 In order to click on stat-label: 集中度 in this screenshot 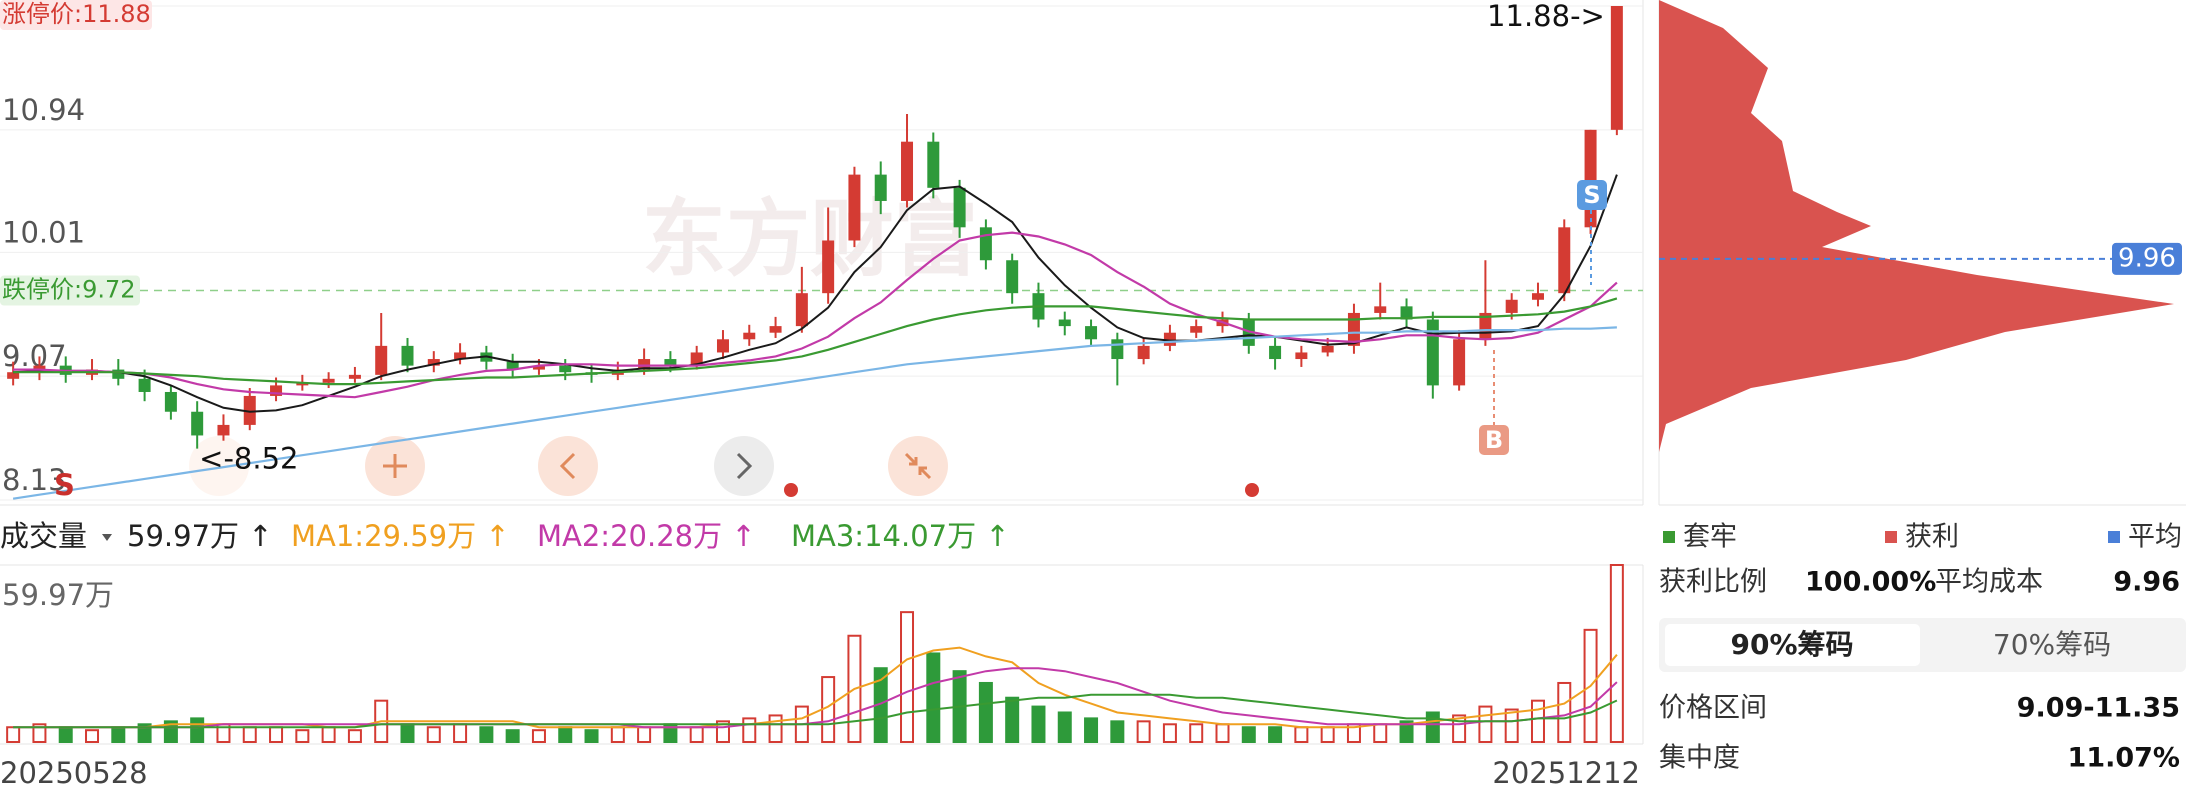, I will do `click(1699, 758)`.